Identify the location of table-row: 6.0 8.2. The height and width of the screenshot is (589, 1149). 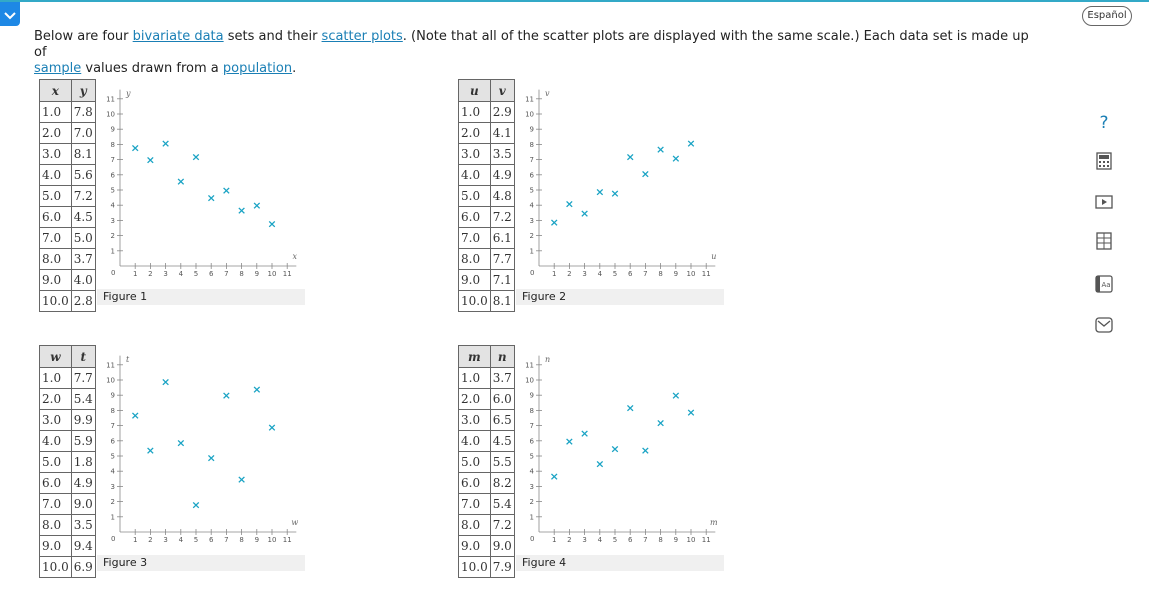
(486, 483).